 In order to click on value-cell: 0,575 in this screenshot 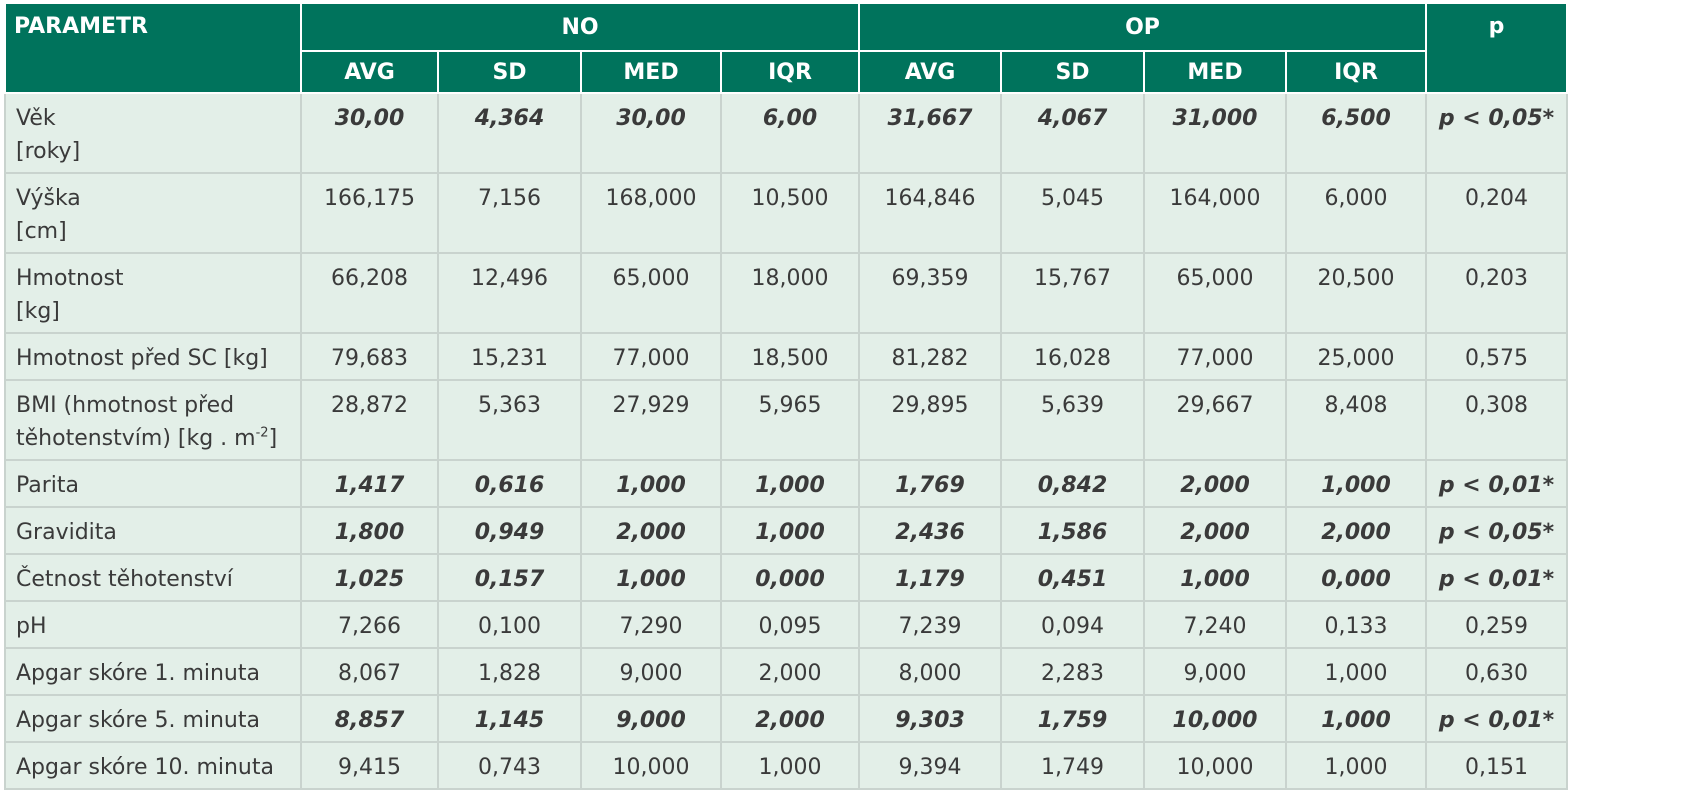, I will do `click(1497, 356)`.